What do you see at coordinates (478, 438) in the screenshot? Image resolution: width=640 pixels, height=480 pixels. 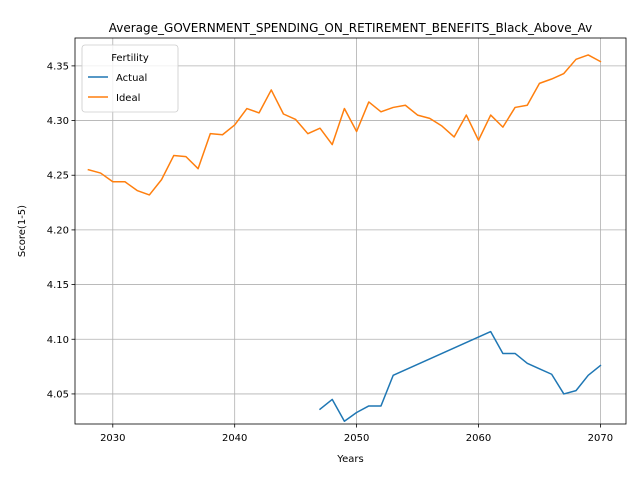 I see `x-tick-label: 2060` at bounding box center [478, 438].